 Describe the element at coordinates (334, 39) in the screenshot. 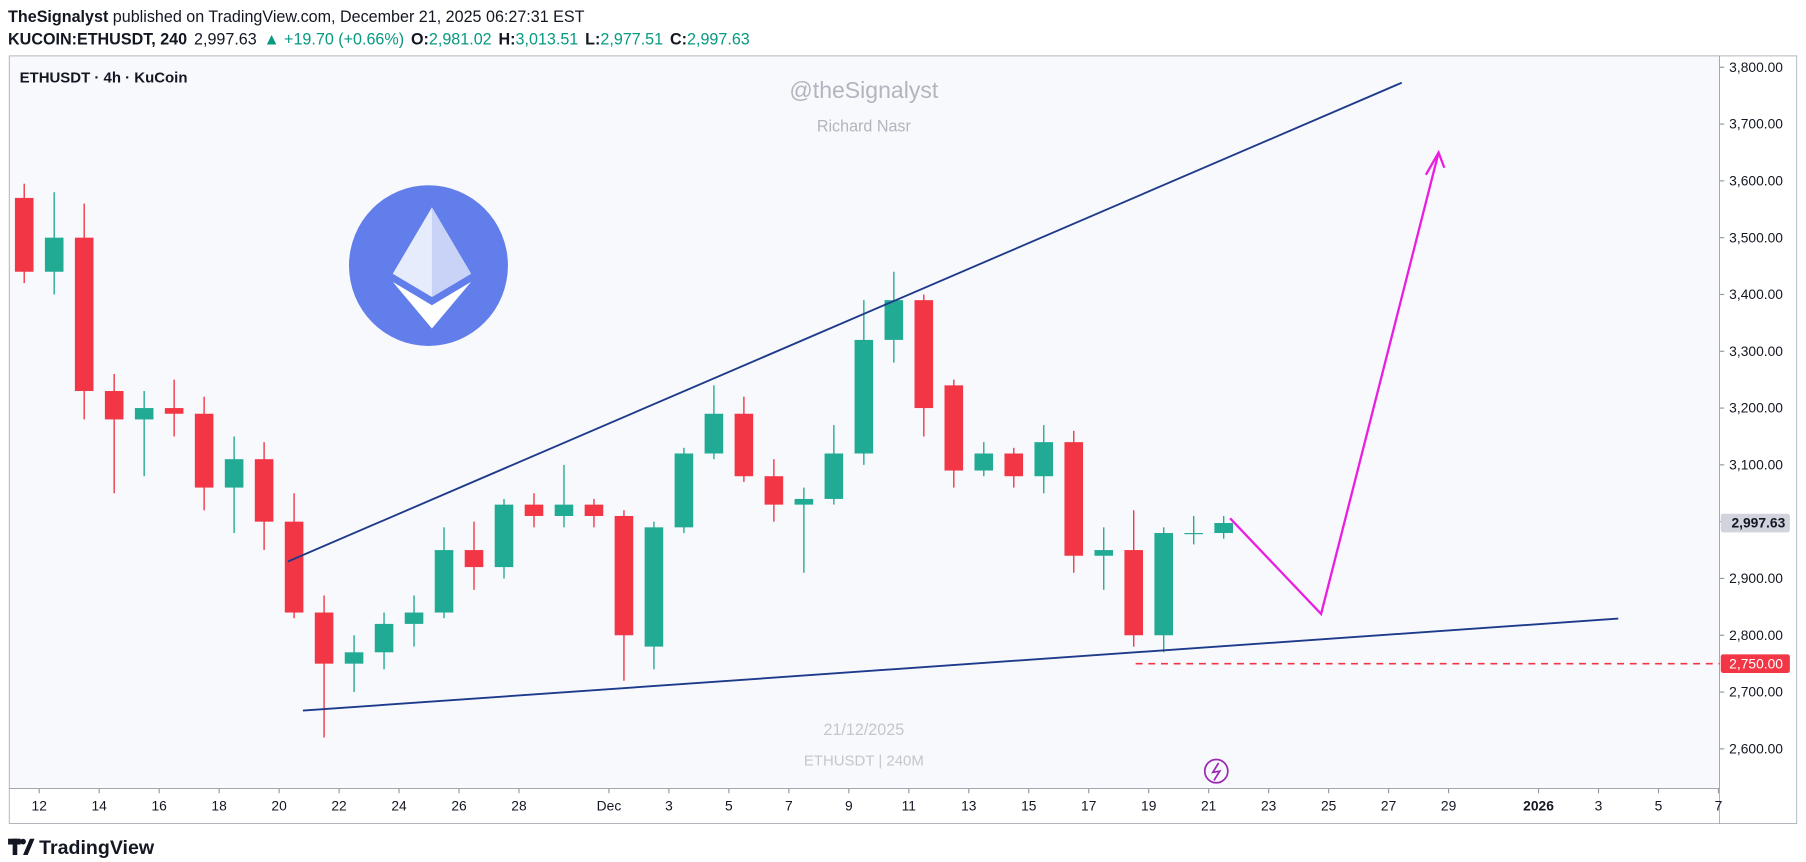

I see `change: ▲ +19.70 (+0.66%)` at that location.